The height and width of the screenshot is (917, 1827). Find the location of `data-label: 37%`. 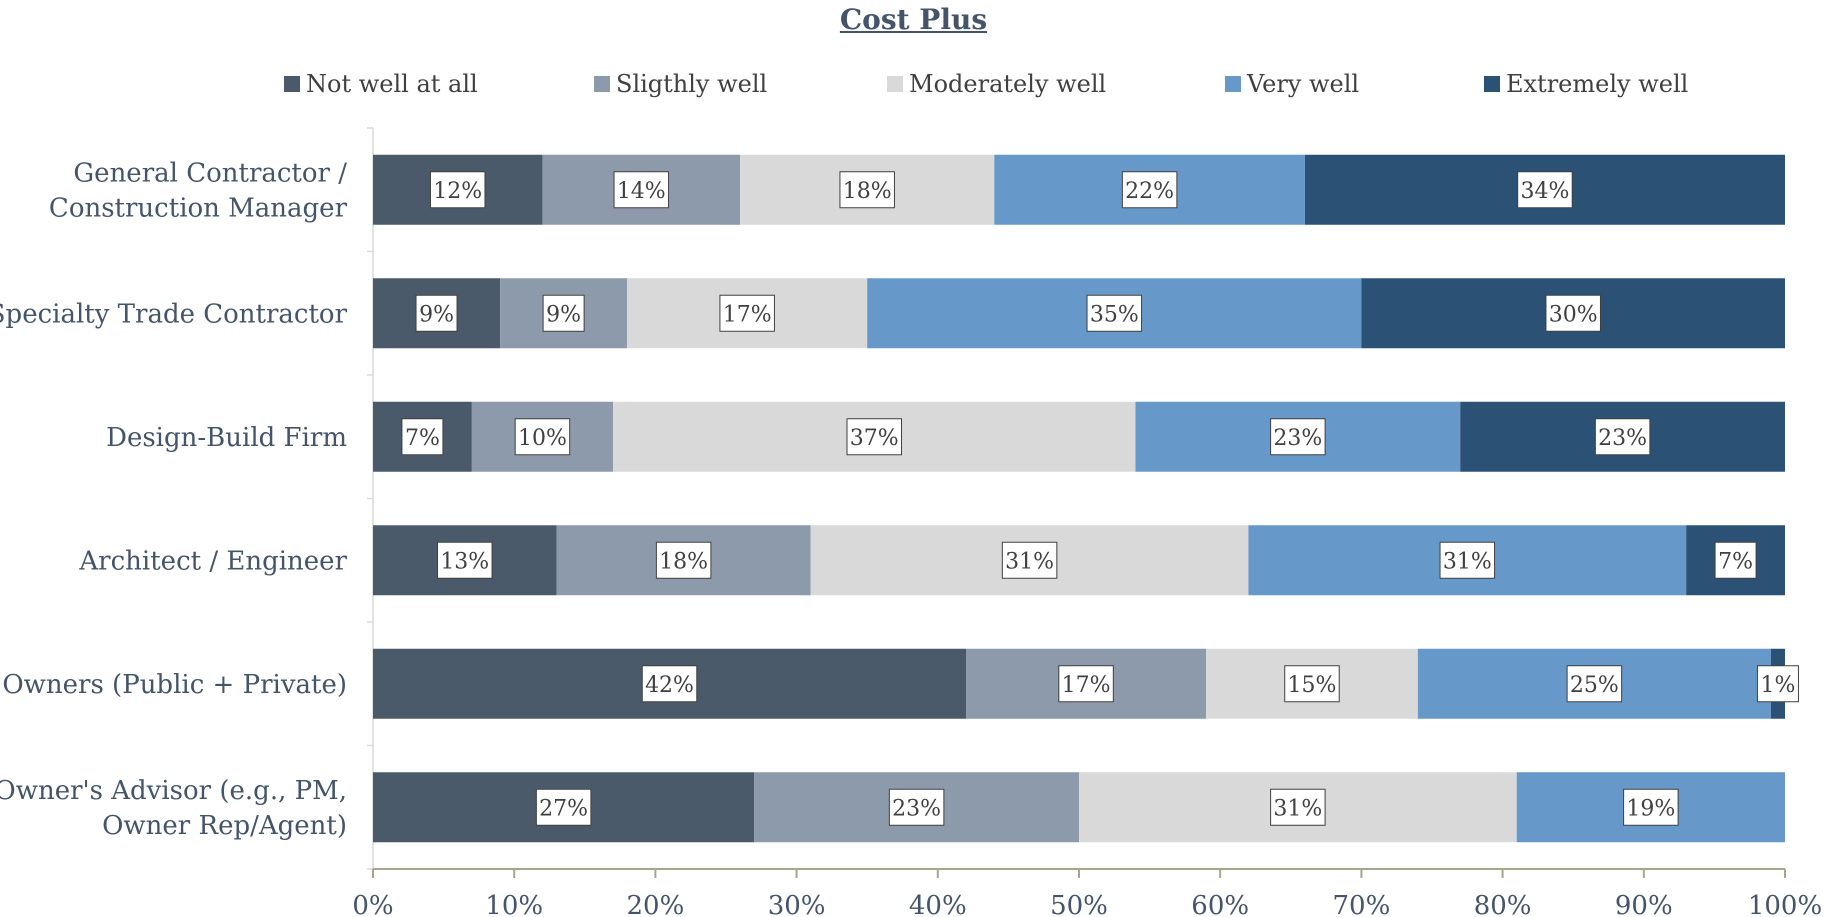

data-label: 37% is located at coordinates (874, 437).